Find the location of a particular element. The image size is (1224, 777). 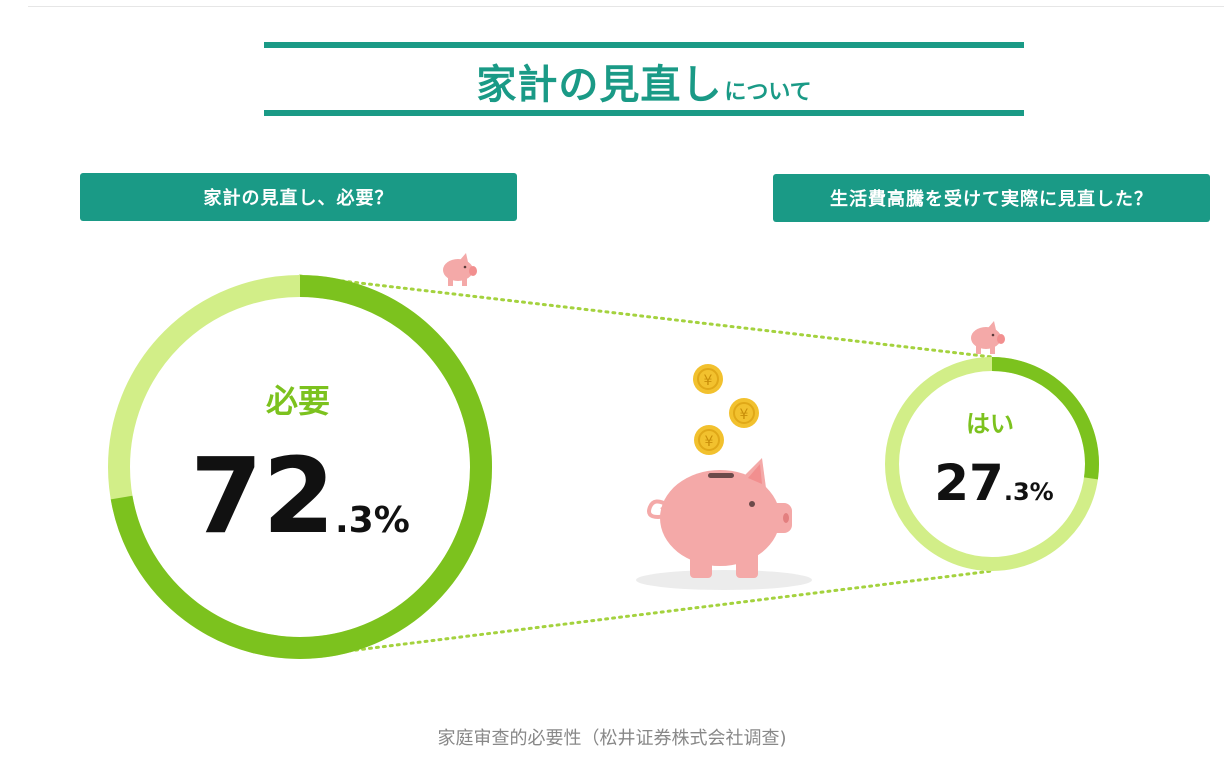

question-left-label: 家計の見直し、必要？ is located at coordinates (298, 198).